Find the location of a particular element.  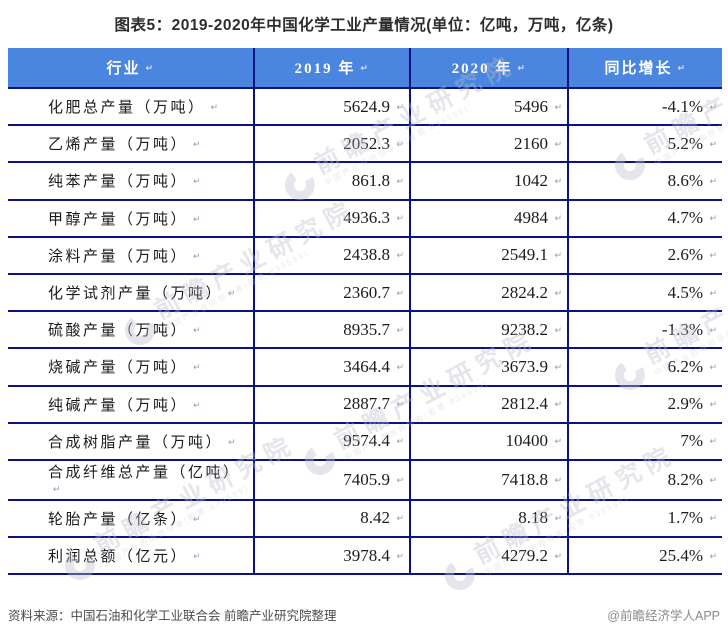

value-2020-cell: 4279.2 is located at coordinates (524, 555).